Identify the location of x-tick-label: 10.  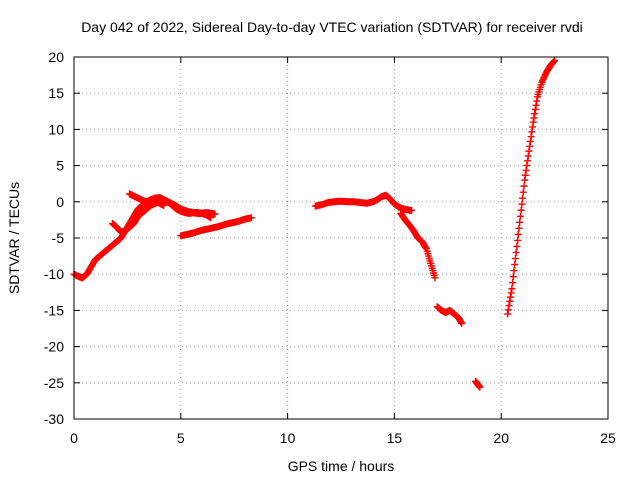
(288, 438).